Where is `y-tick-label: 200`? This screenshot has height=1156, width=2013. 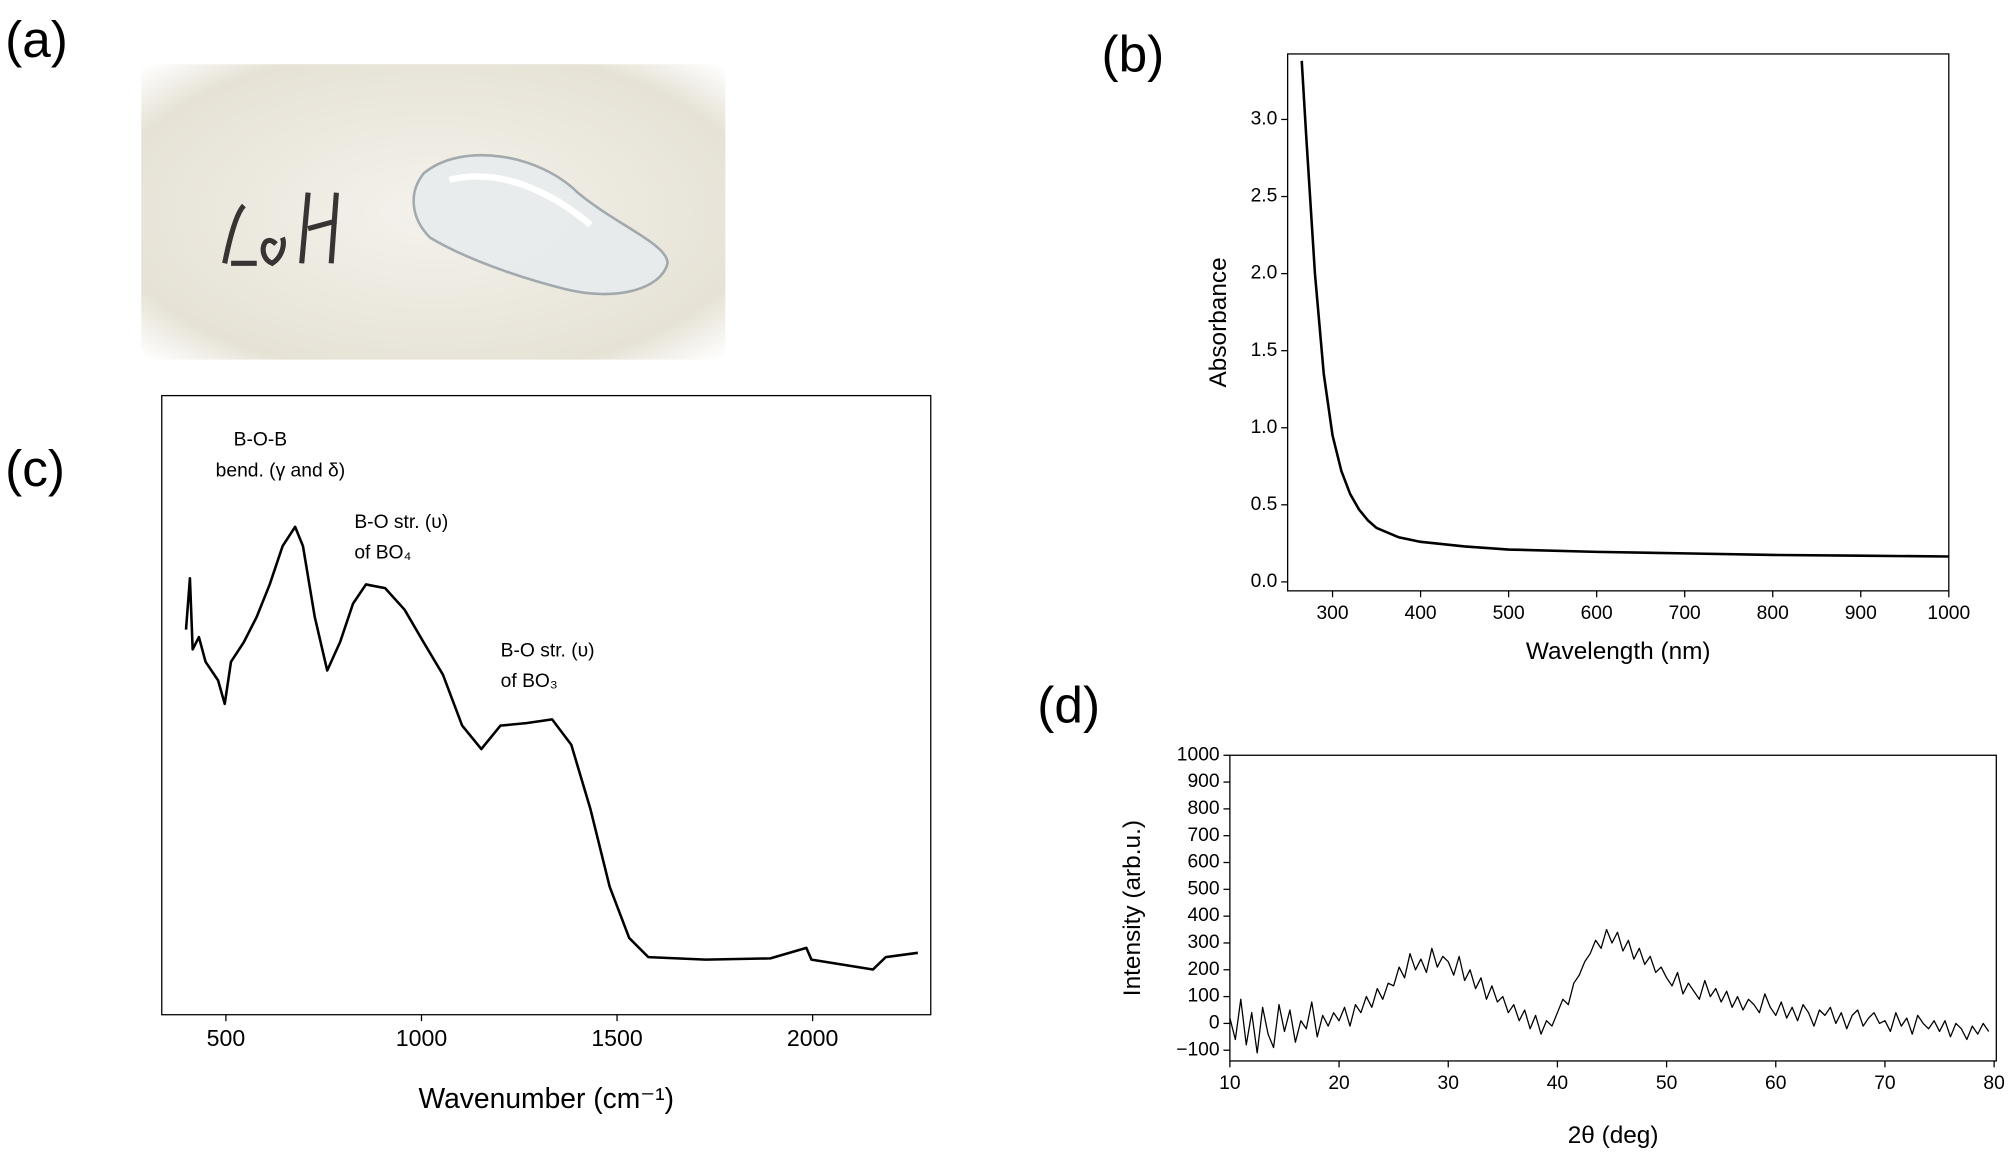
y-tick-label: 200 is located at coordinates (1203, 969).